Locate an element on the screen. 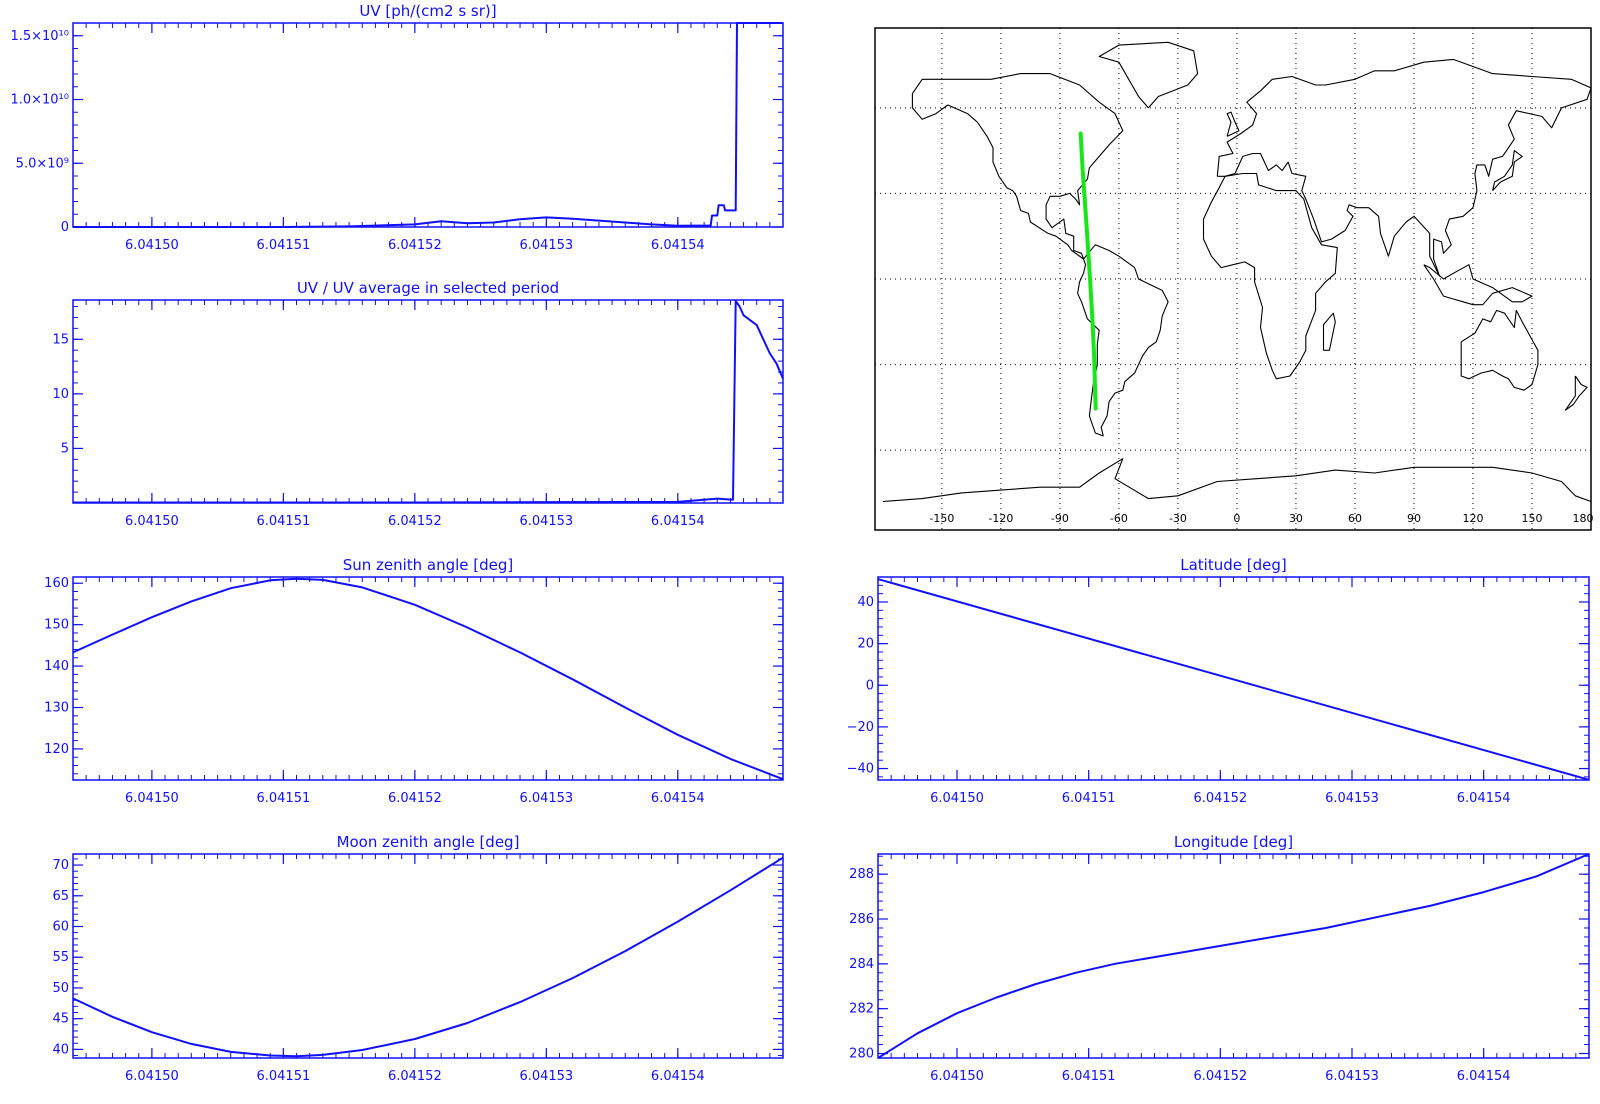 Image resolution: width=1600 pixels, height=1104 pixels. south-america-coastline is located at coordinates (1123, 340).